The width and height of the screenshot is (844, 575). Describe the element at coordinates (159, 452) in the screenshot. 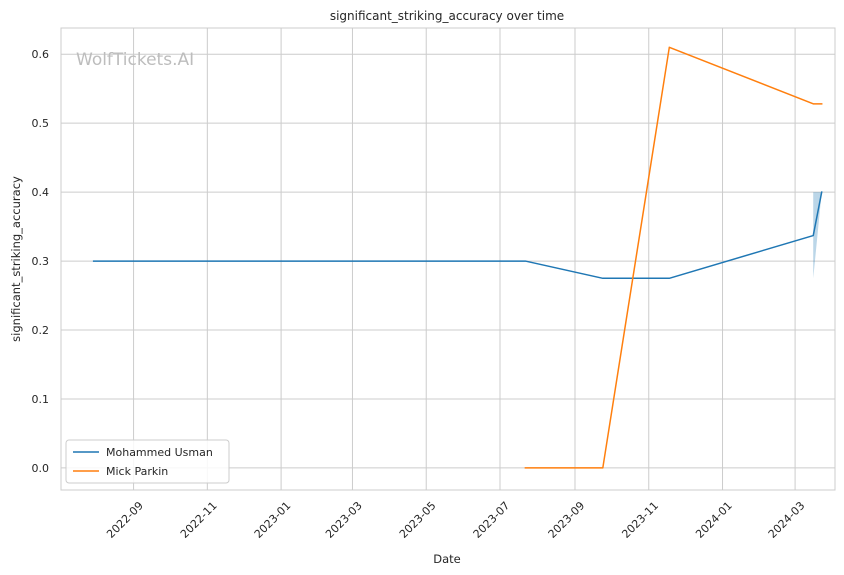

I see `legend-label-mohammed-usman: Mohammed Usman` at that location.